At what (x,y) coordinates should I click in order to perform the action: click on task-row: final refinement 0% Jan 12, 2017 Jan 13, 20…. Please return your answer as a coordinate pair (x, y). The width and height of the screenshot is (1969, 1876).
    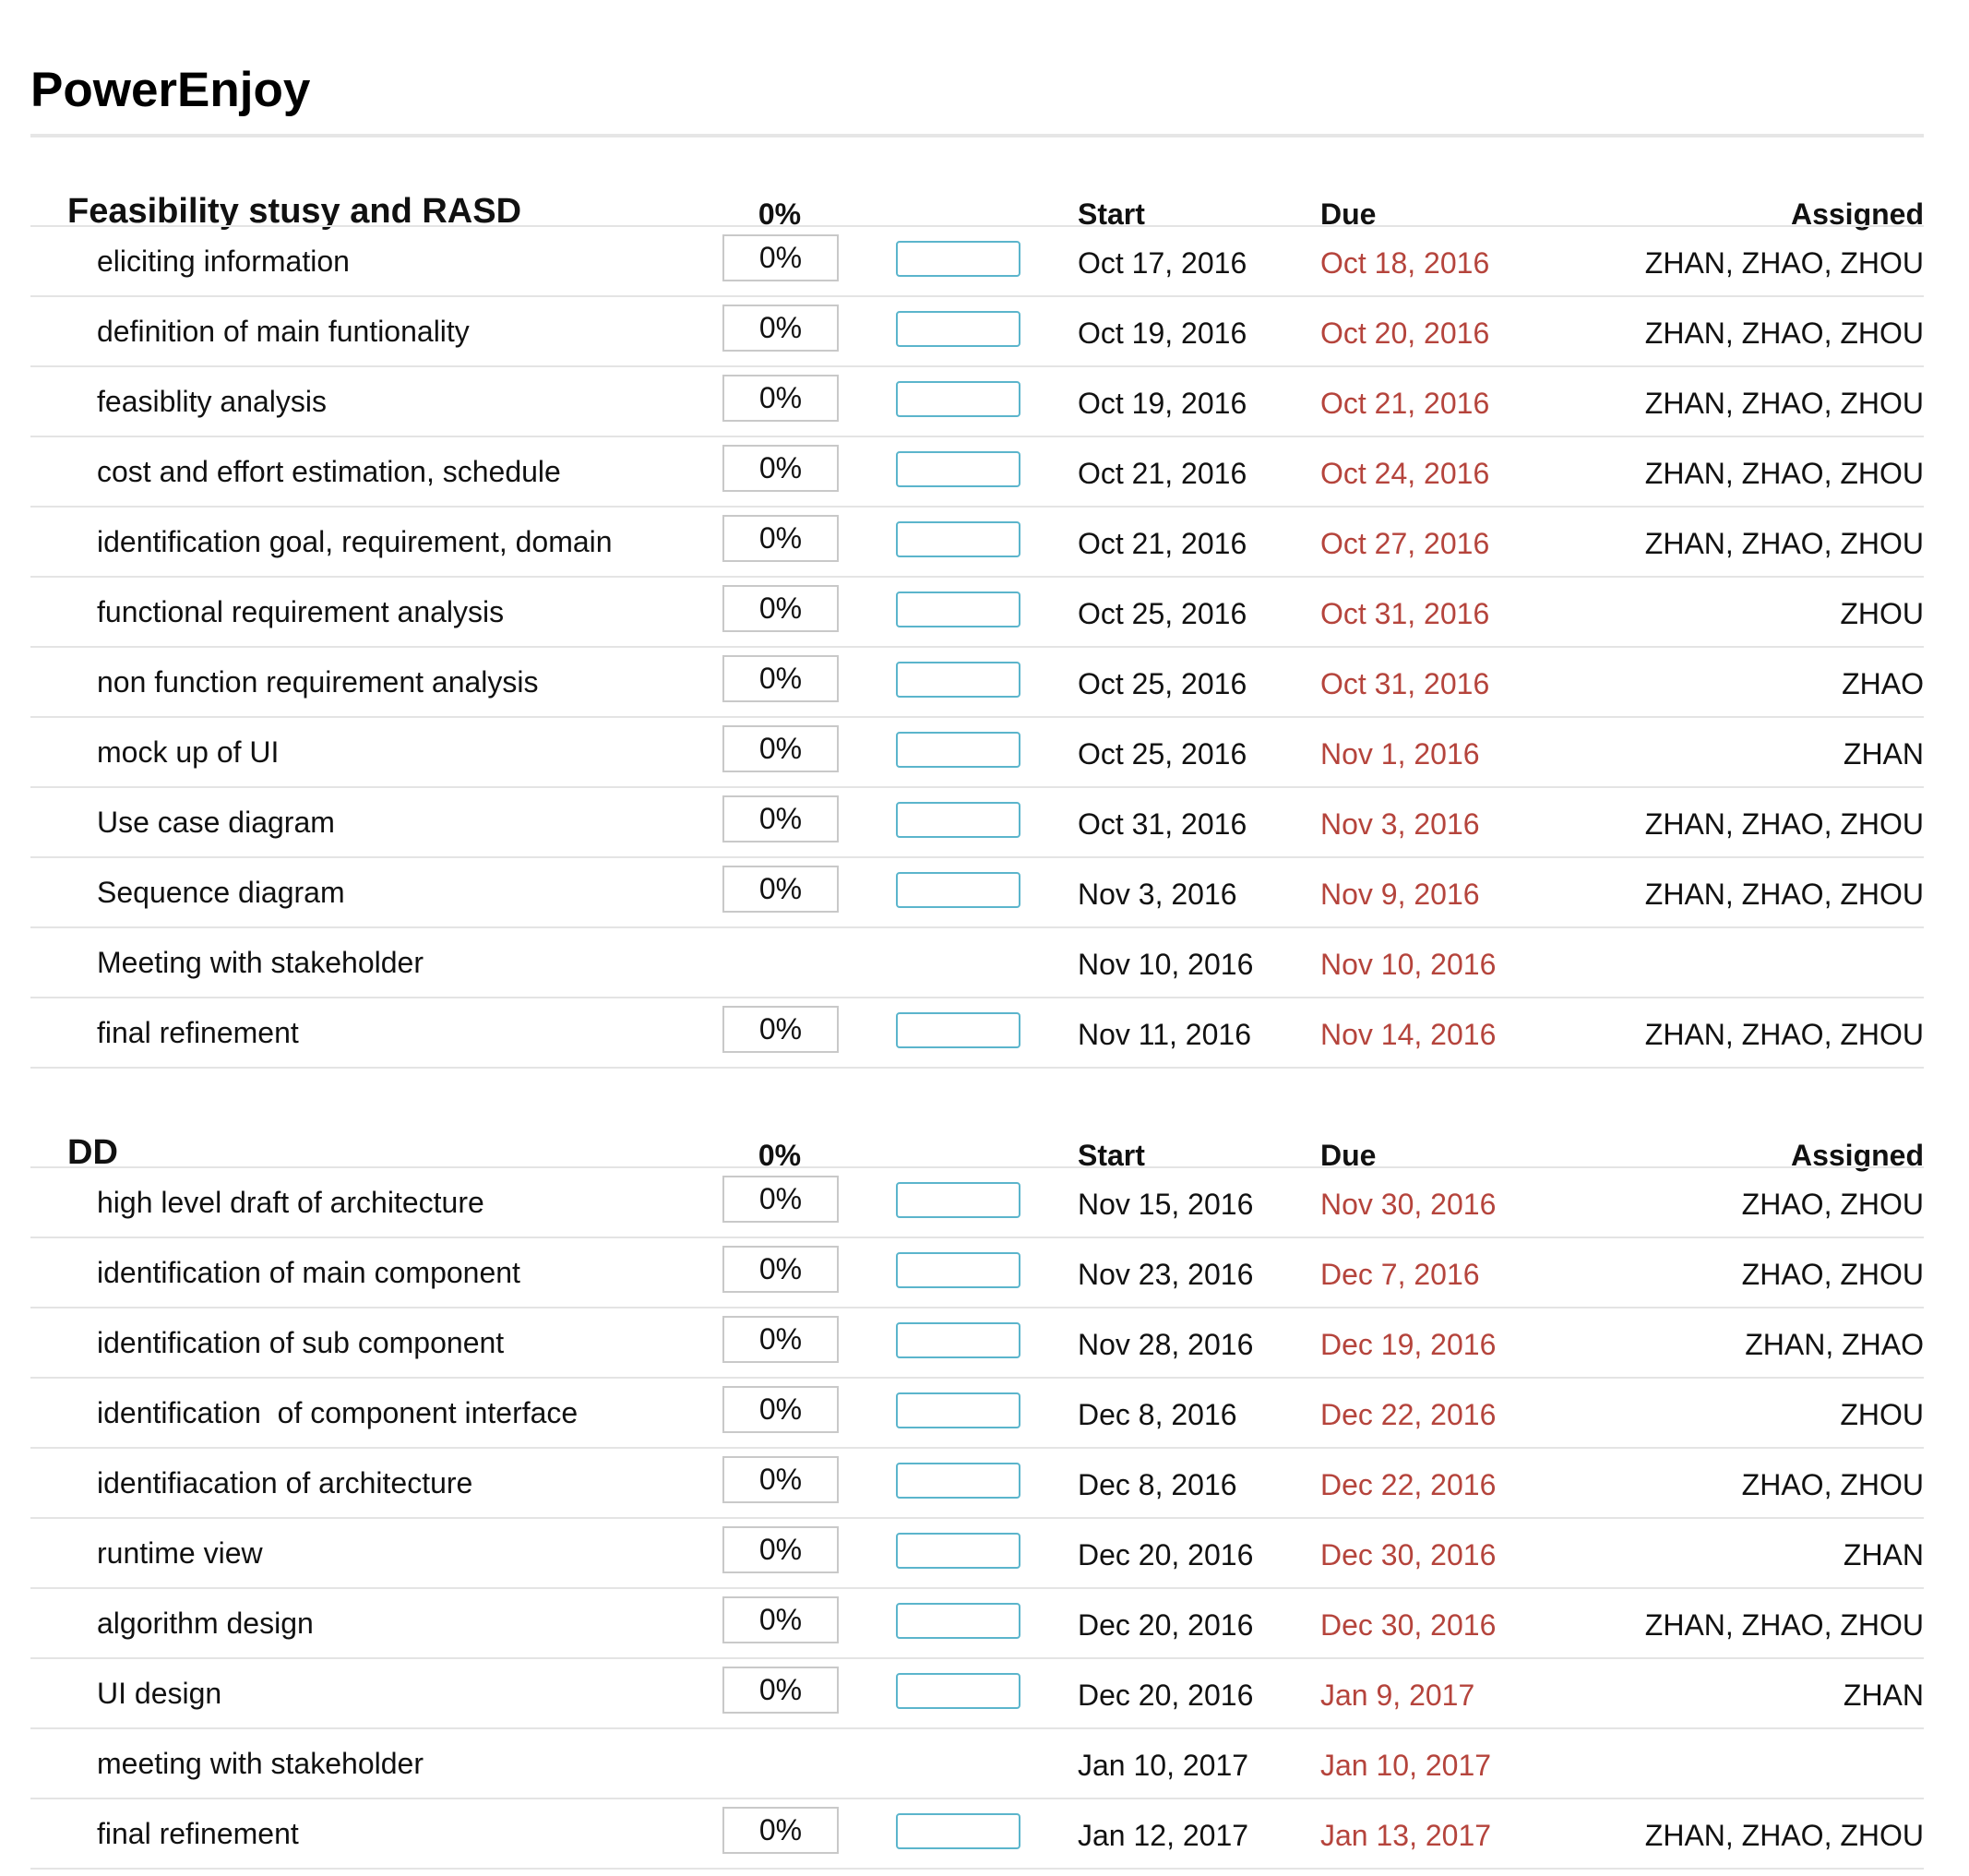
    Looking at the image, I should click on (984, 1833).